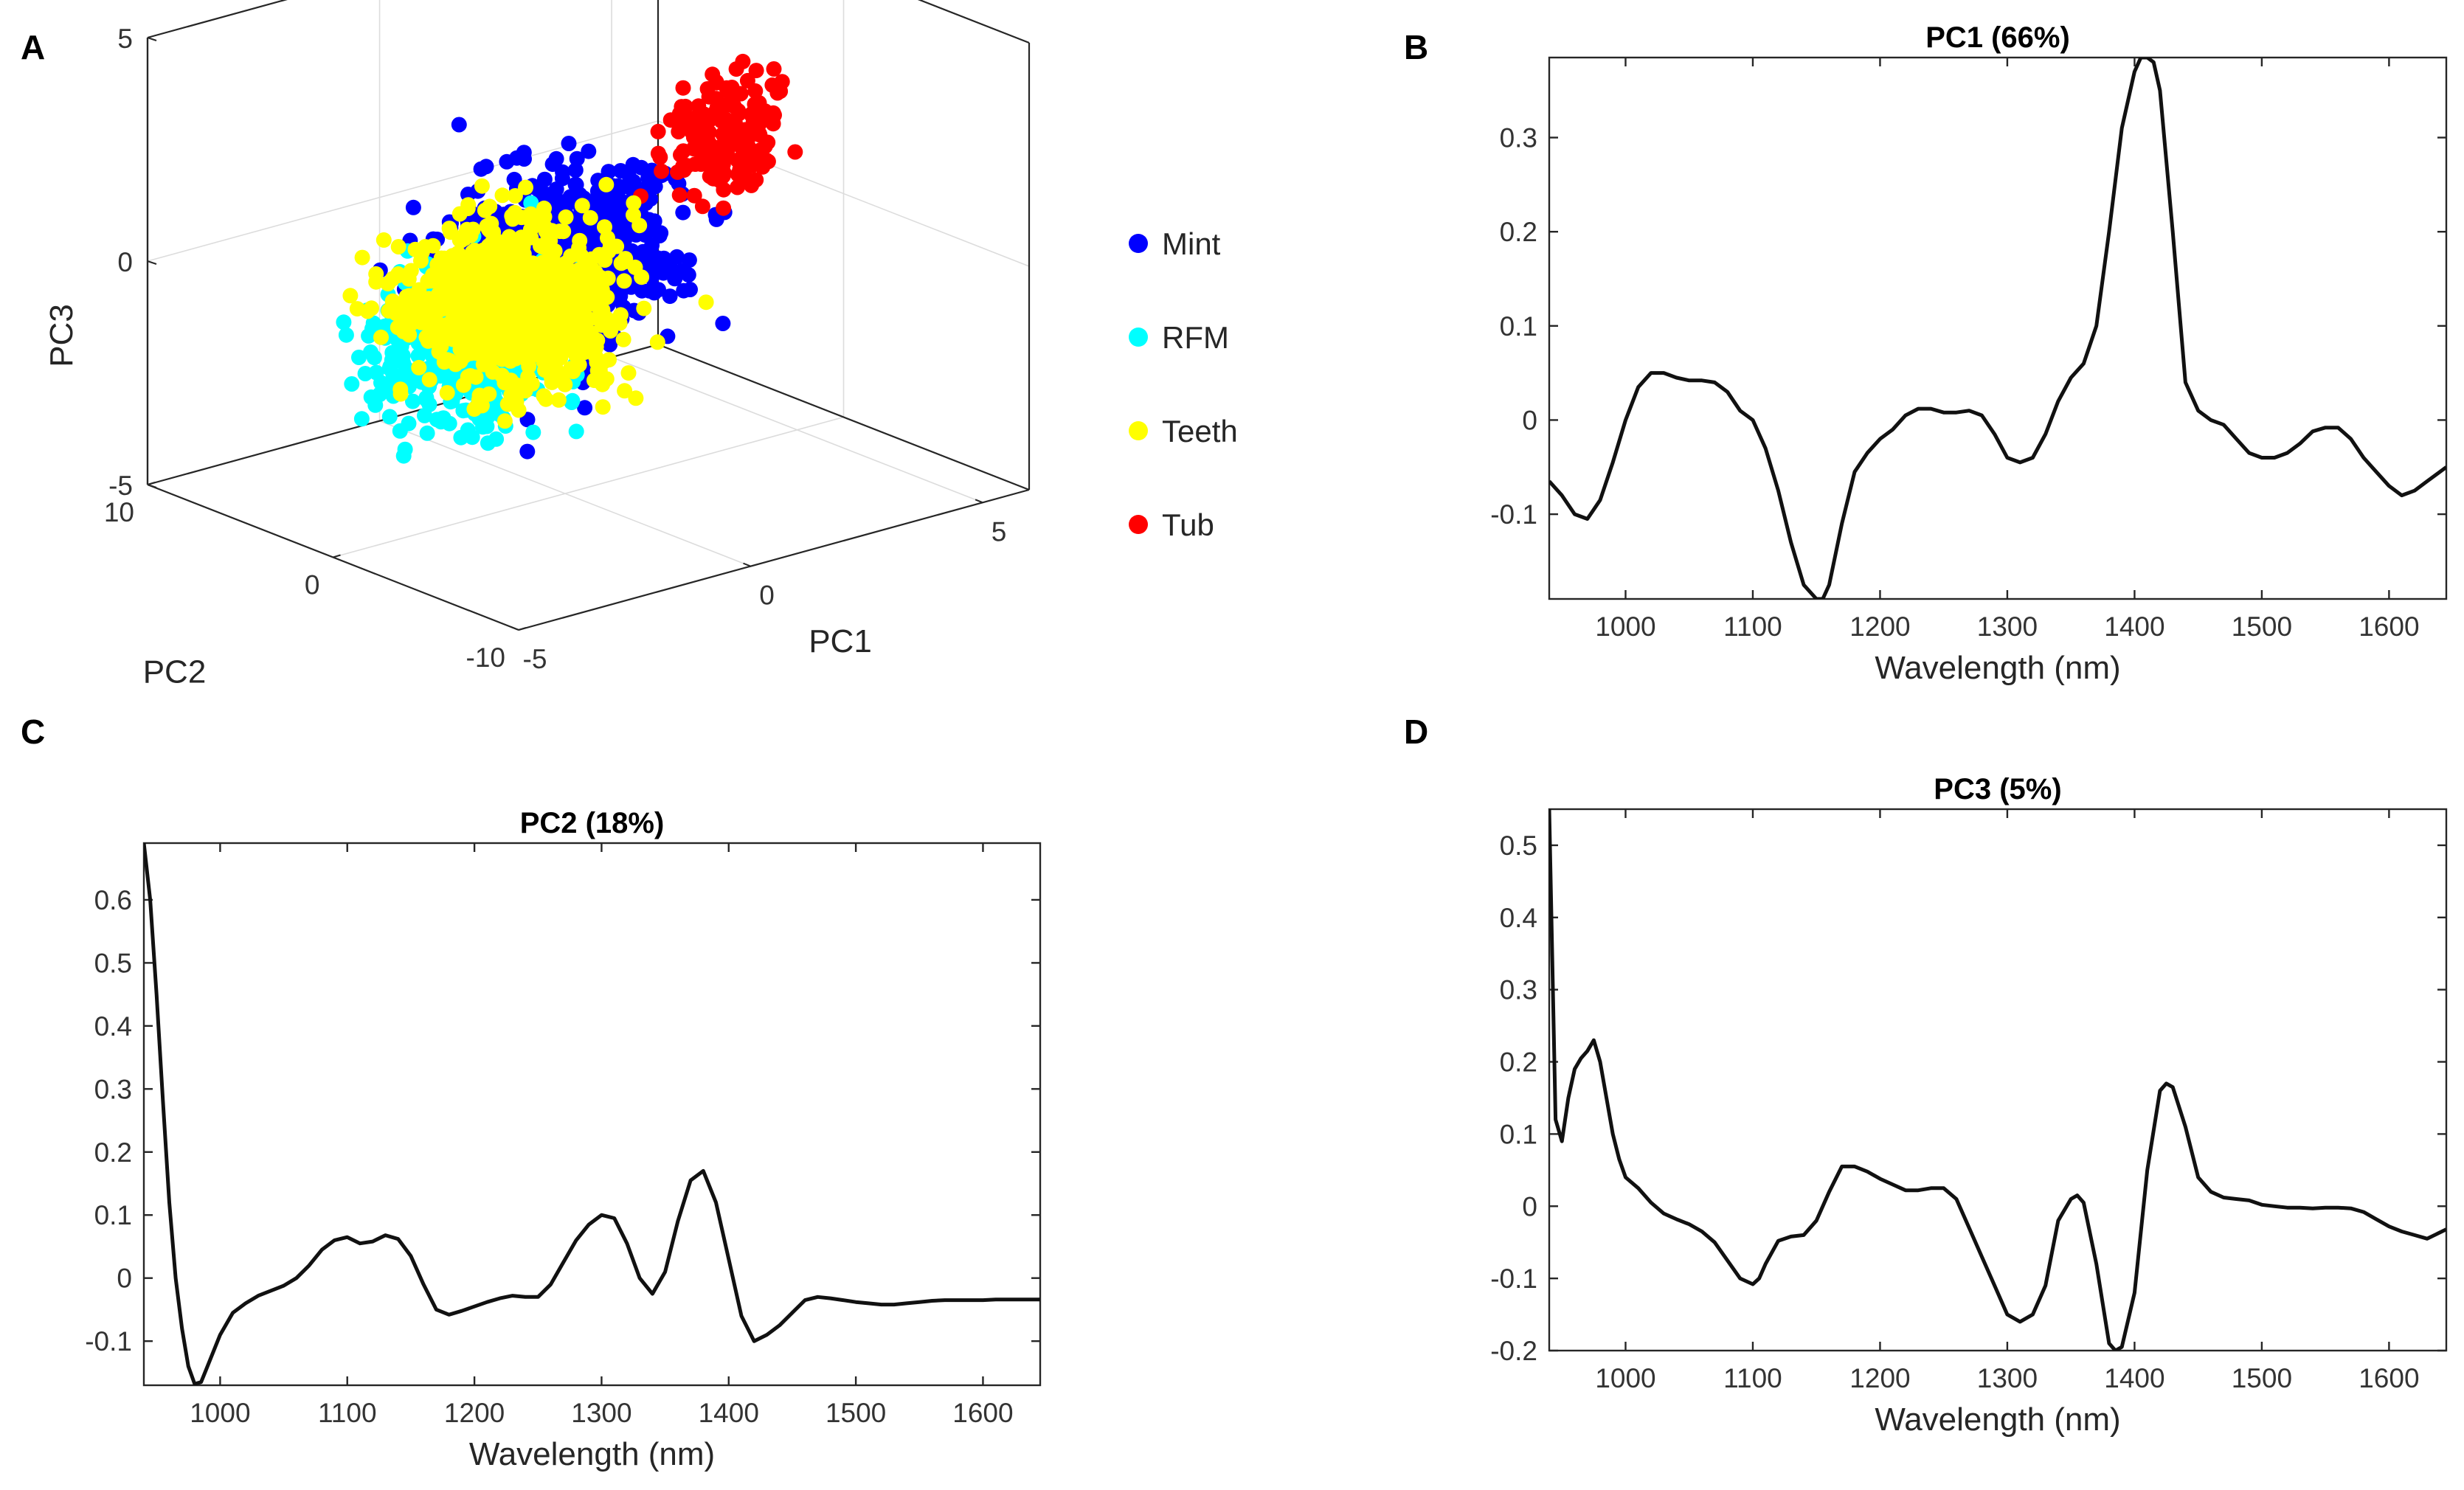  I want to click on x-tick-label-b: 1400, so click(2134, 626).